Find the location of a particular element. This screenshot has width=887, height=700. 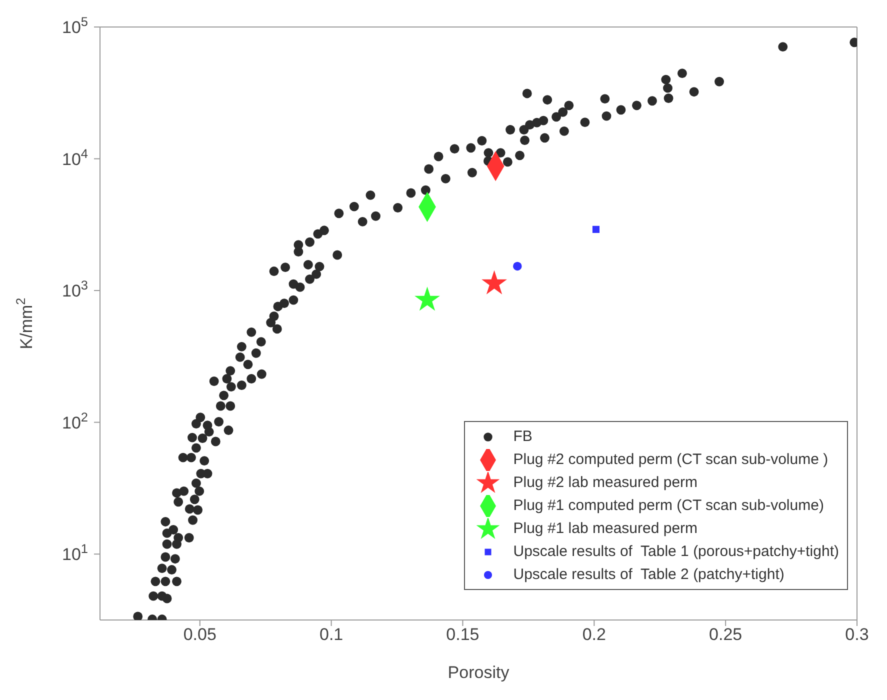

y-tick-label: 10$^{3}$ is located at coordinates (75, 289).